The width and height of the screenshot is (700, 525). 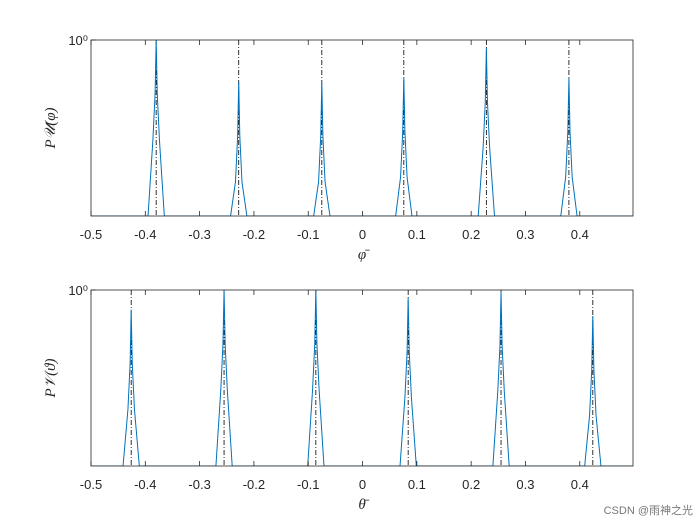 I want to click on watermark: CSDN @雨神之光, so click(x=648, y=510).